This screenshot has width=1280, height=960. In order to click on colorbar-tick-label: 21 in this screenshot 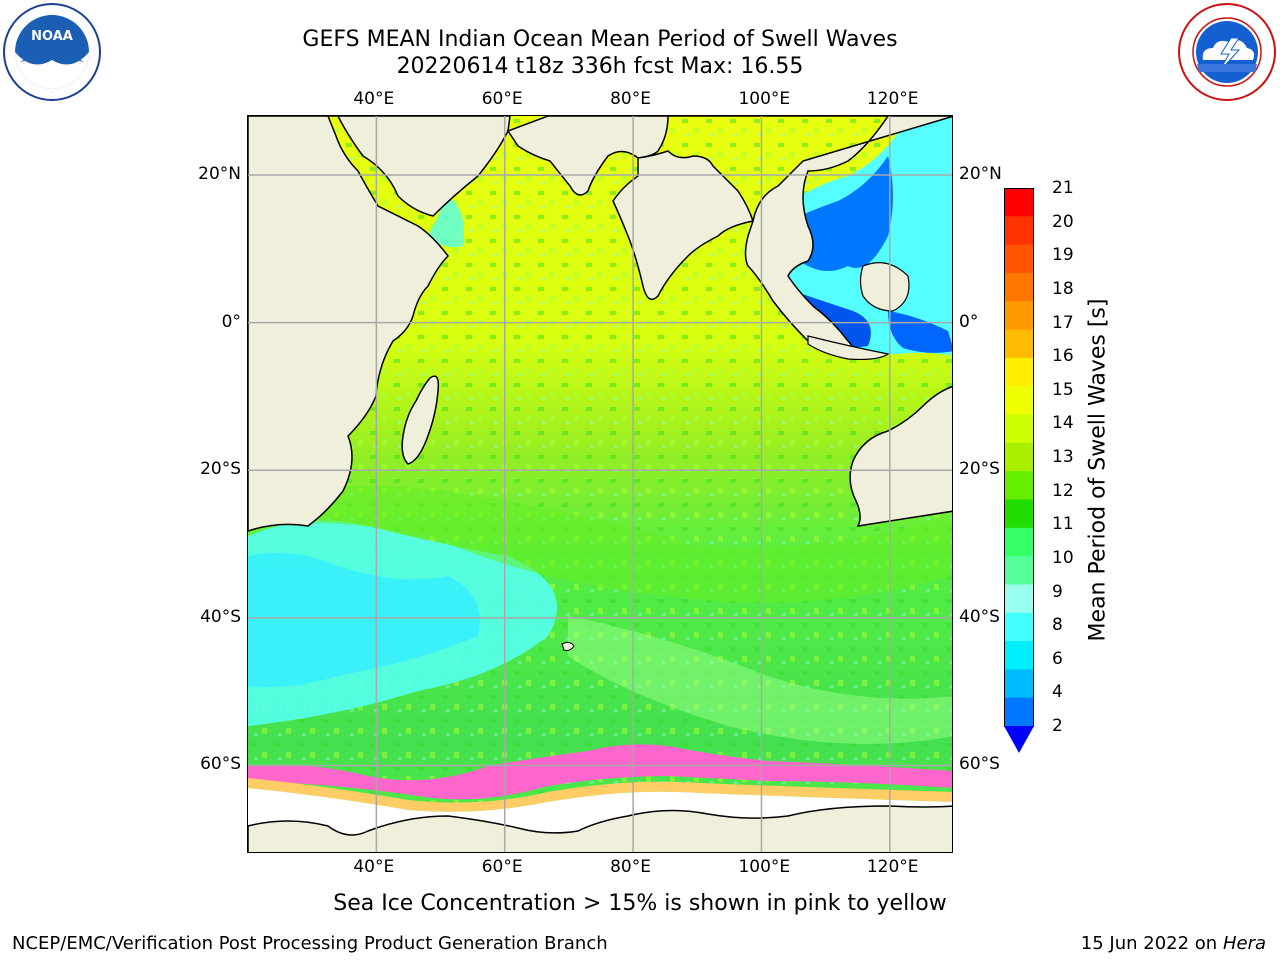, I will do `click(1063, 188)`.